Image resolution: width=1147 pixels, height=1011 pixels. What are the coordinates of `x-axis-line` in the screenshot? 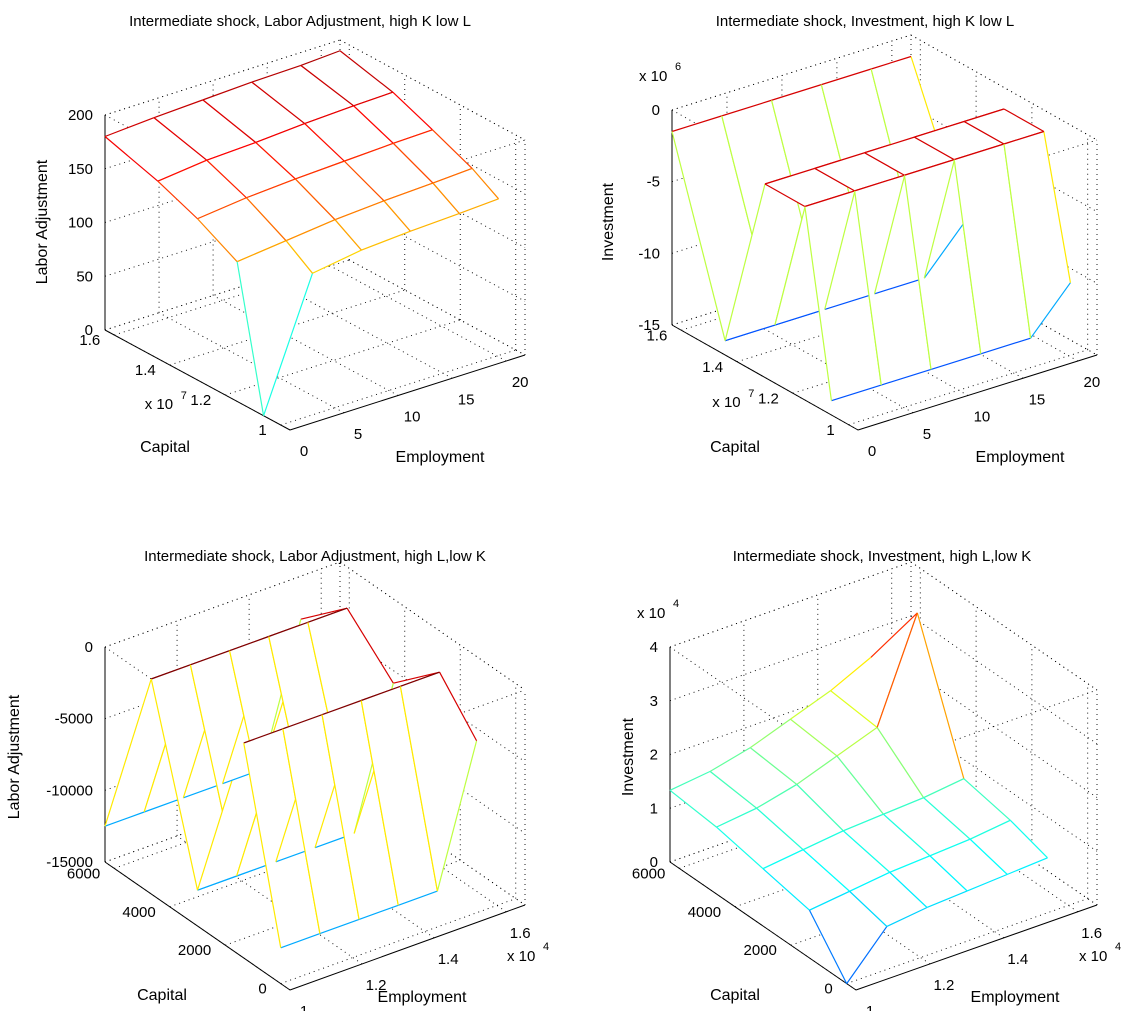 It's located at (407, 392).